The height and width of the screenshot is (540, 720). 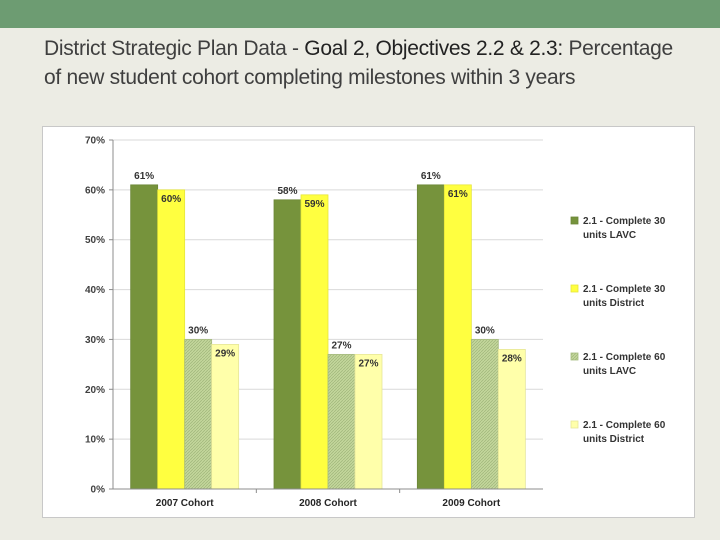 What do you see at coordinates (287, 191) in the screenshot?
I see `data-label: 58%` at bounding box center [287, 191].